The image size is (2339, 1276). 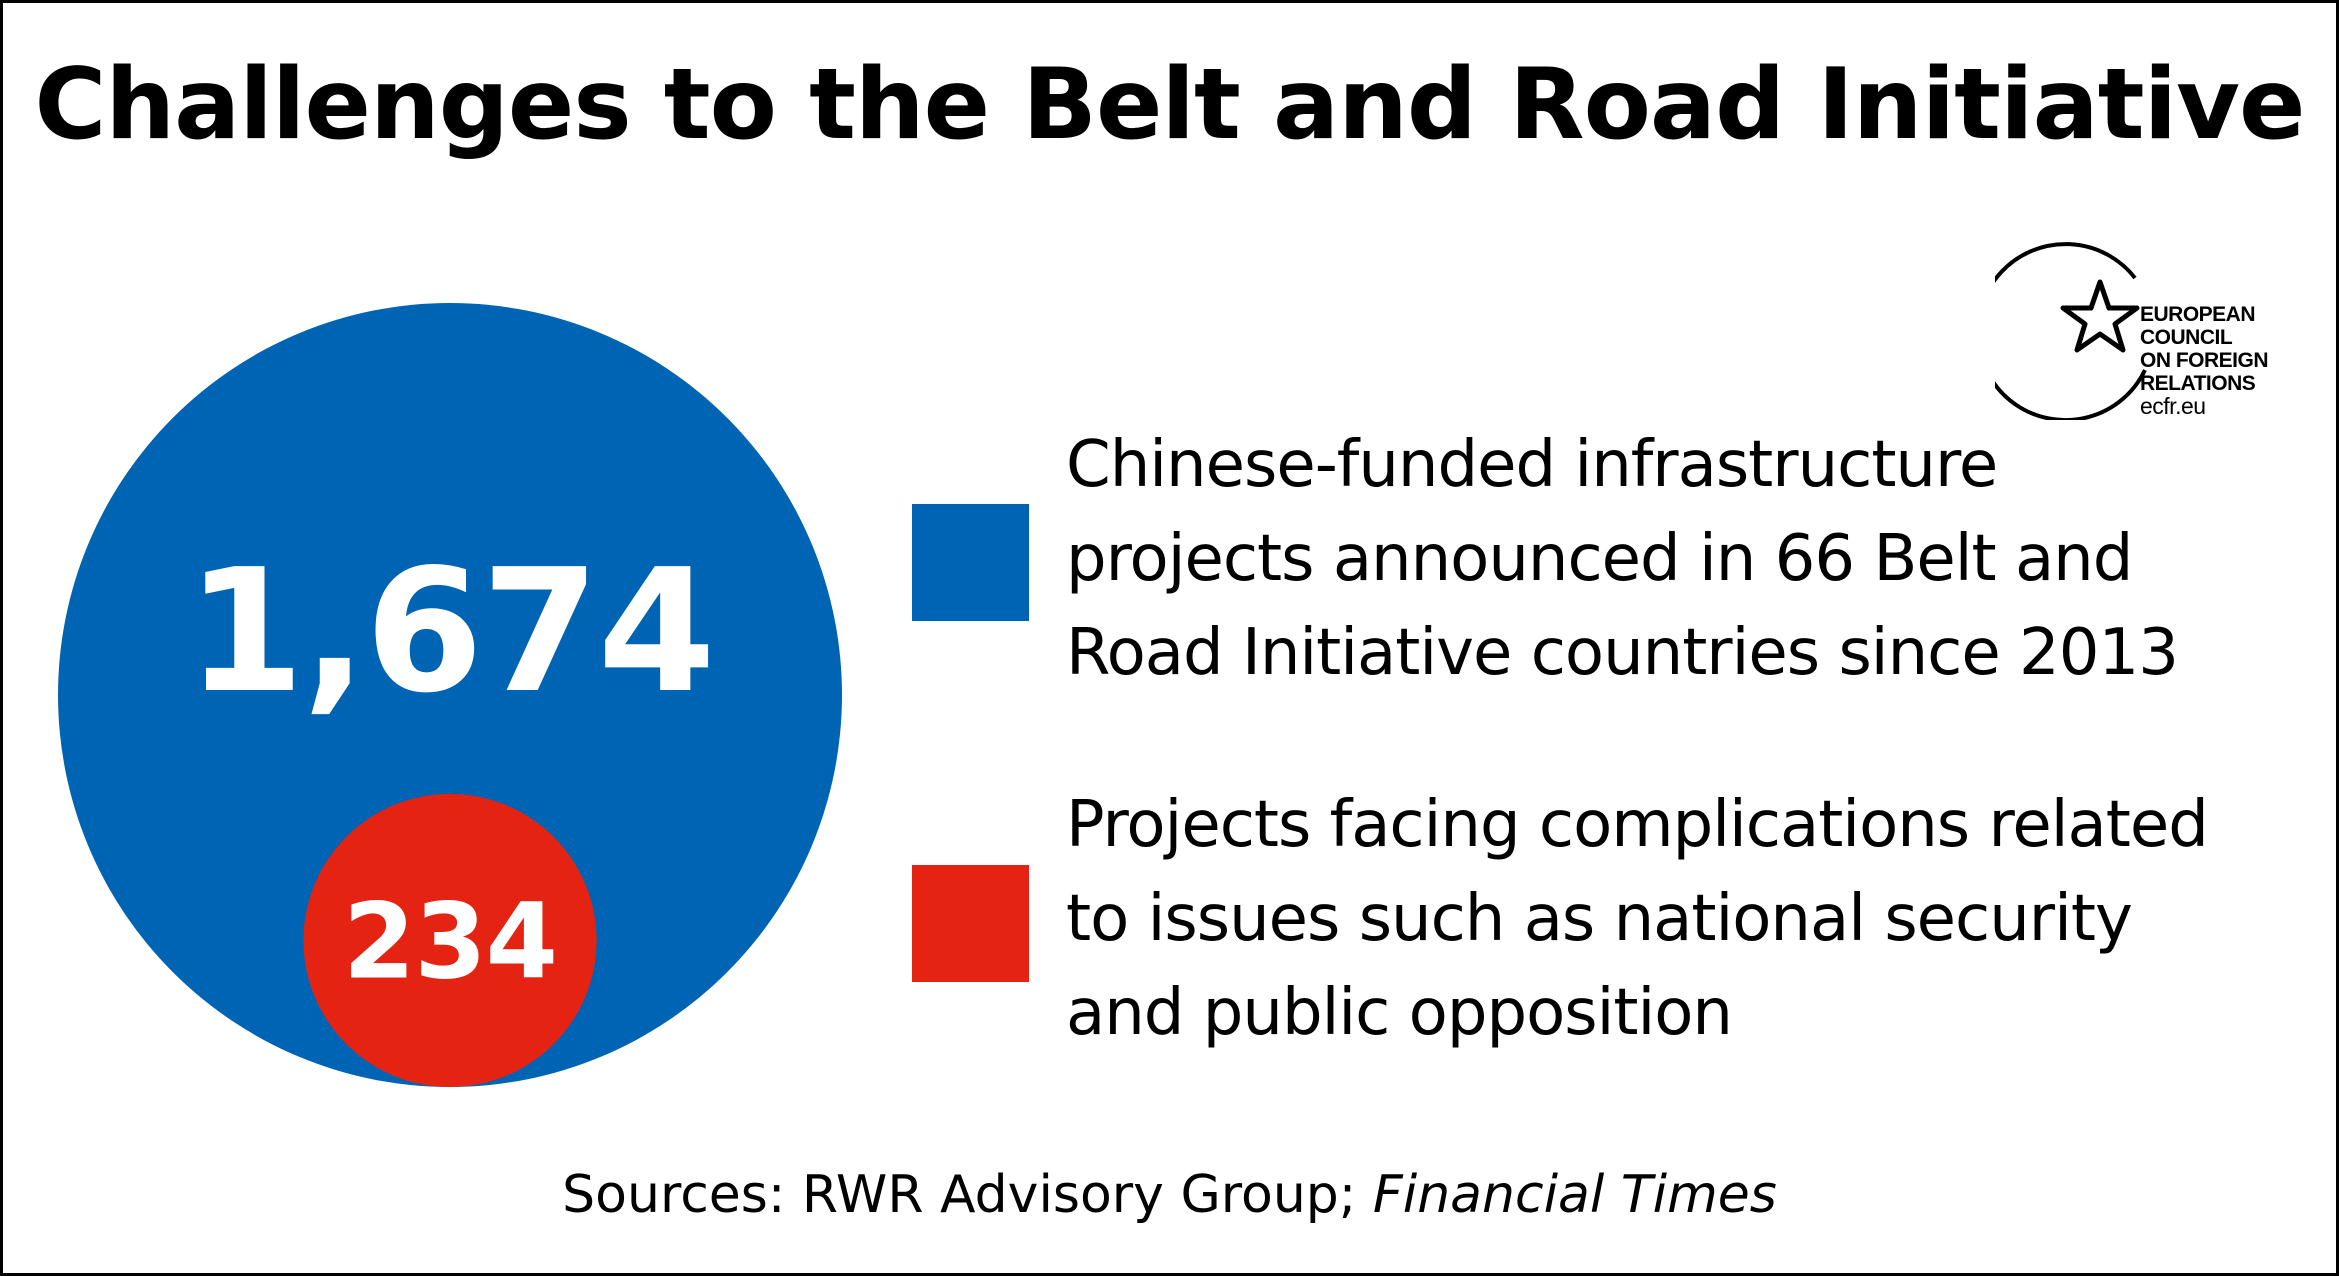 What do you see at coordinates (970, 923) in the screenshot?
I see `legend-swatch-red` at bounding box center [970, 923].